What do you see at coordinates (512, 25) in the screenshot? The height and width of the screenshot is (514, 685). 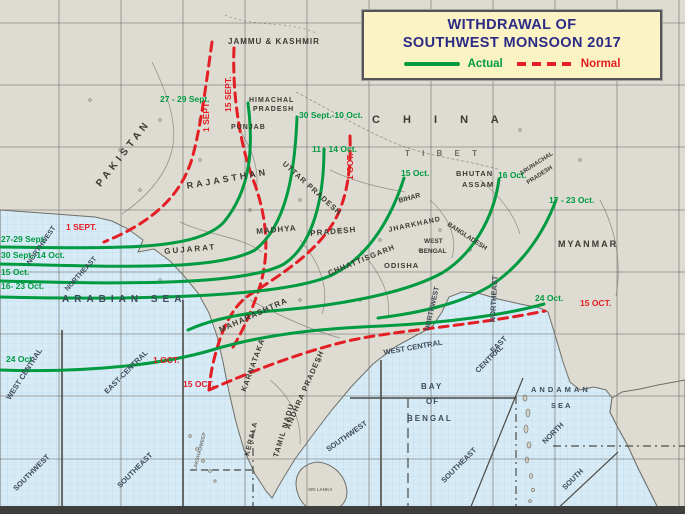 I see `map-title-line1: WITHDRAWAL OF` at bounding box center [512, 25].